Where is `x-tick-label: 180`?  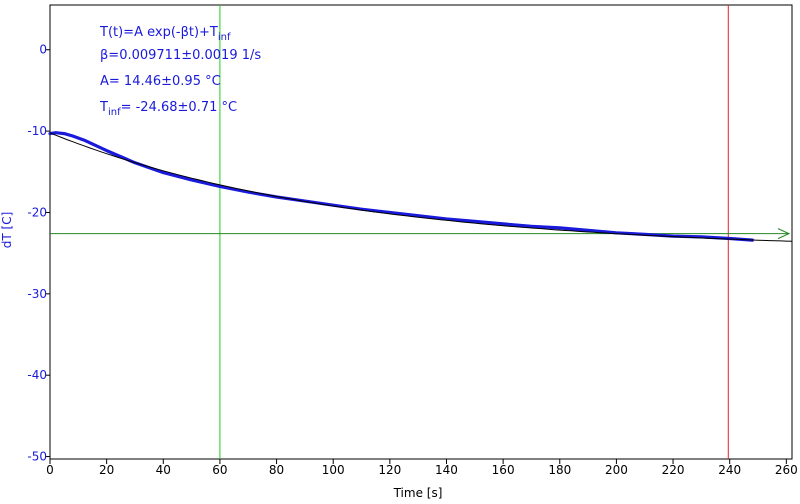 x-tick-label: 180 is located at coordinates (559, 470).